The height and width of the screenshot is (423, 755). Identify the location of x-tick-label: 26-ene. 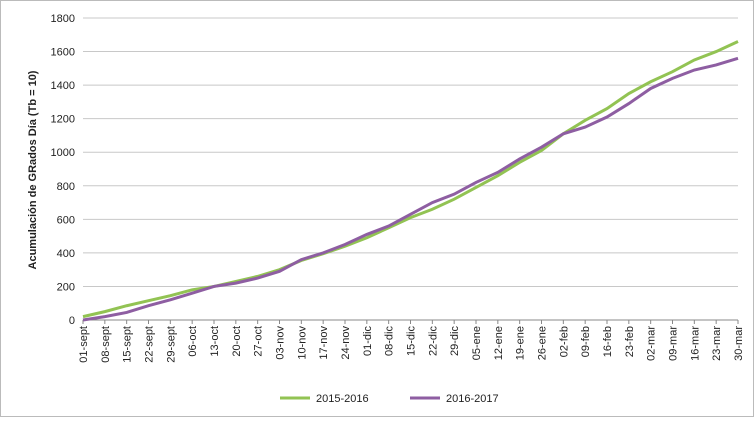
(543, 343).